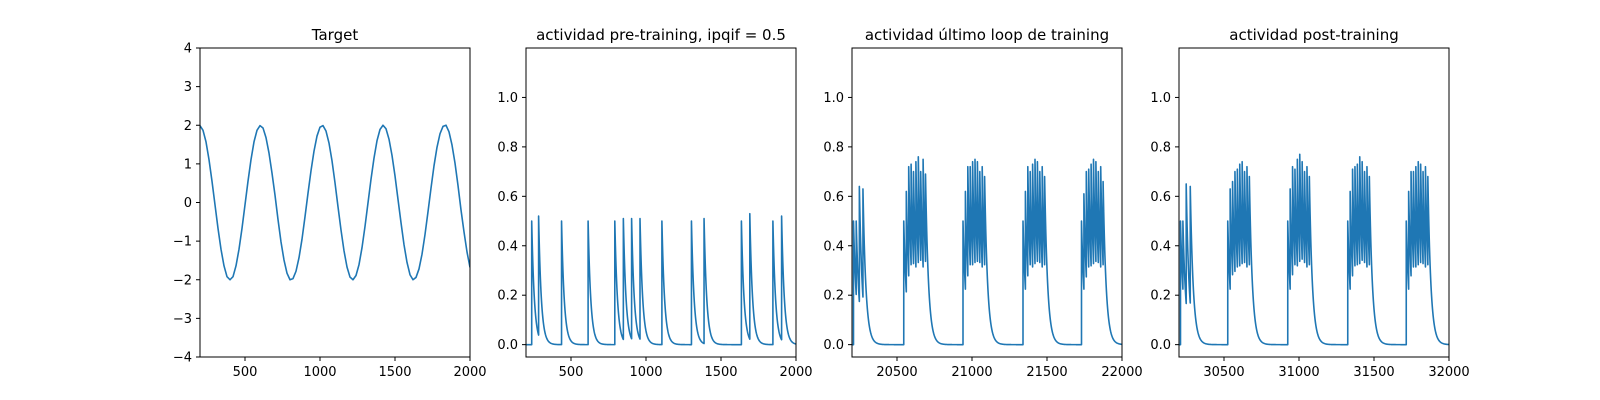 This screenshot has height=400, width=1600. I want to click on y-tick-label: −2, so click(182, 280).